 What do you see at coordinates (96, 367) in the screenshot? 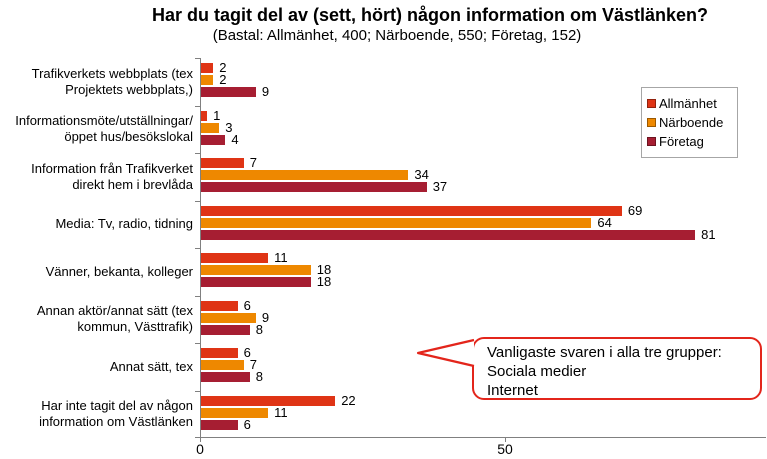
I see `category-label: Annat sätt, tex` at bounding box center [96, 367].